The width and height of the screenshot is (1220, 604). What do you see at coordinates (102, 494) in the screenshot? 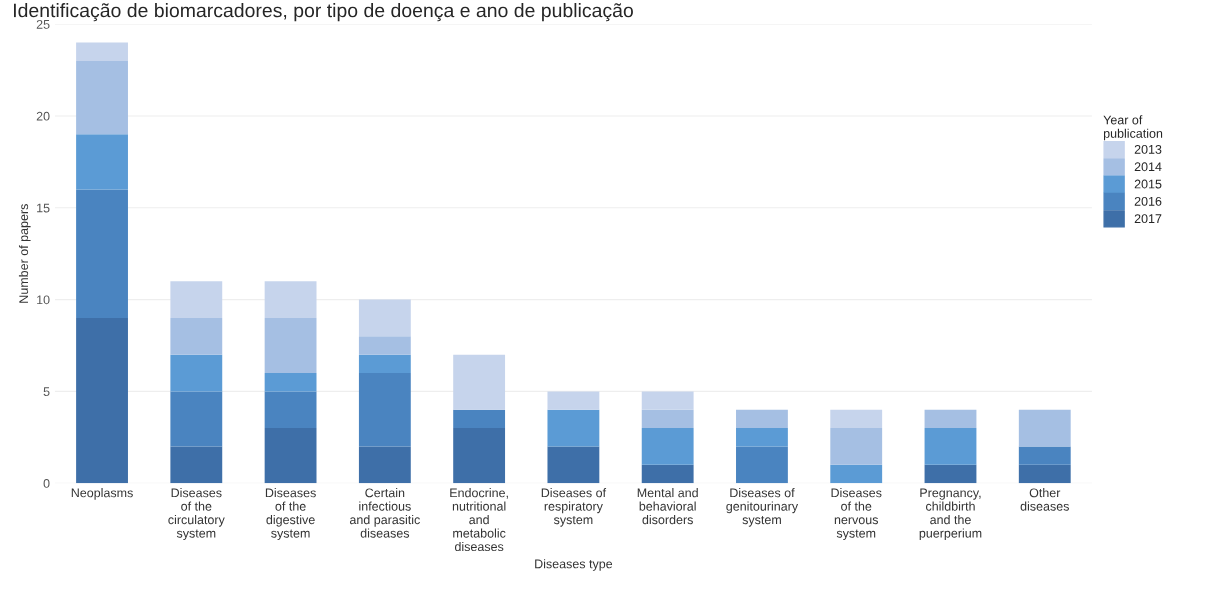
I see `x-tick-label: Neoplasms` at bounding box center [102, 494].